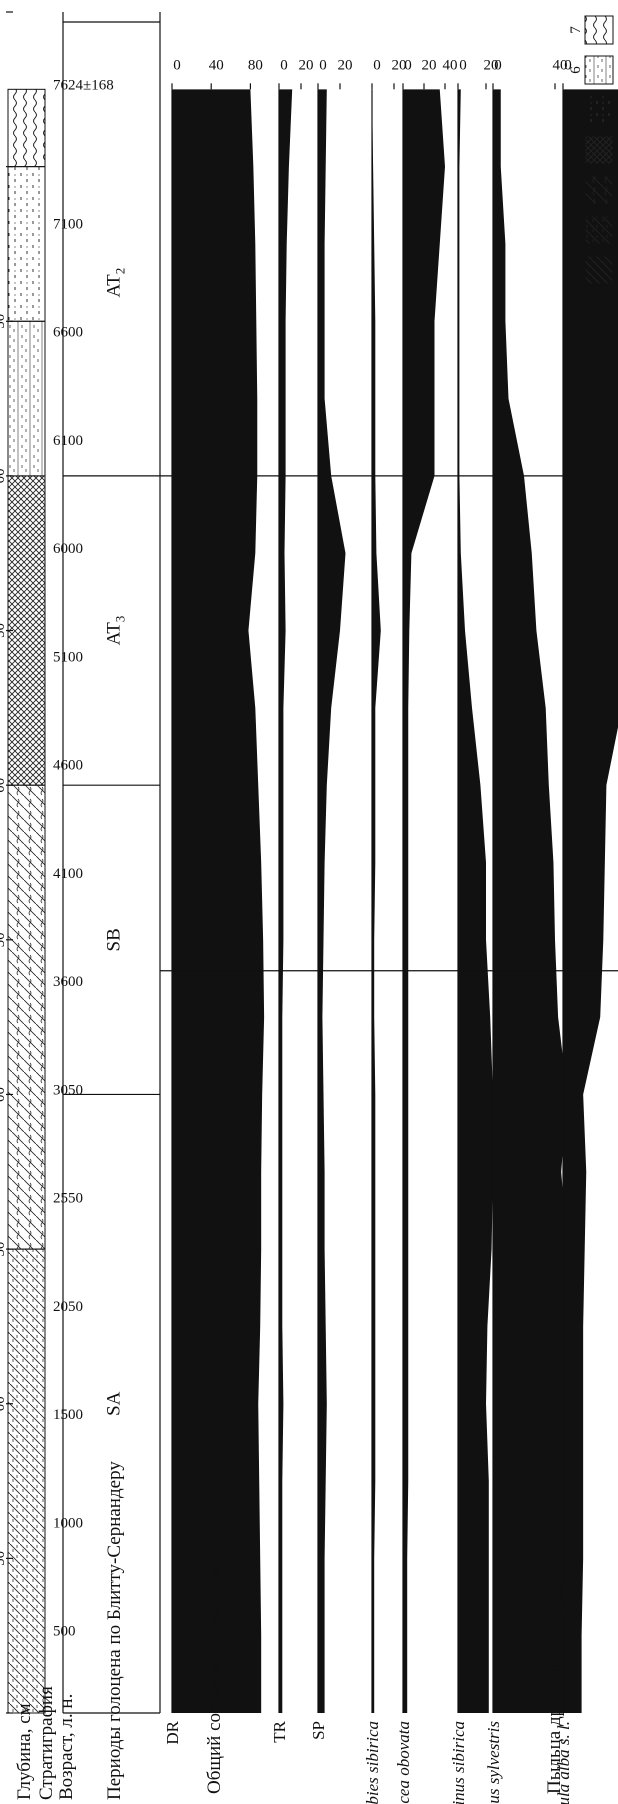  I want to click on taxon-label: Abies sibirica, so click(372, 1762).